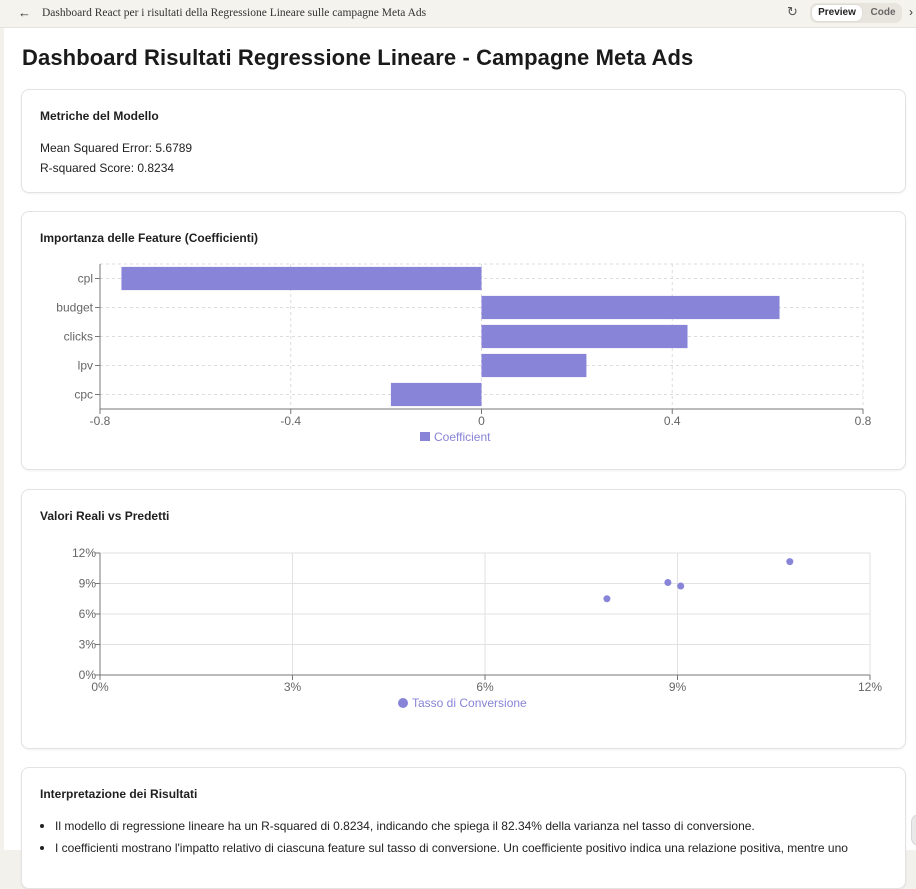  What do you see at coordinates (24, 12) in the screenshot?
I see `arrow-left-icon: ←` at bounding box center [24, 12].